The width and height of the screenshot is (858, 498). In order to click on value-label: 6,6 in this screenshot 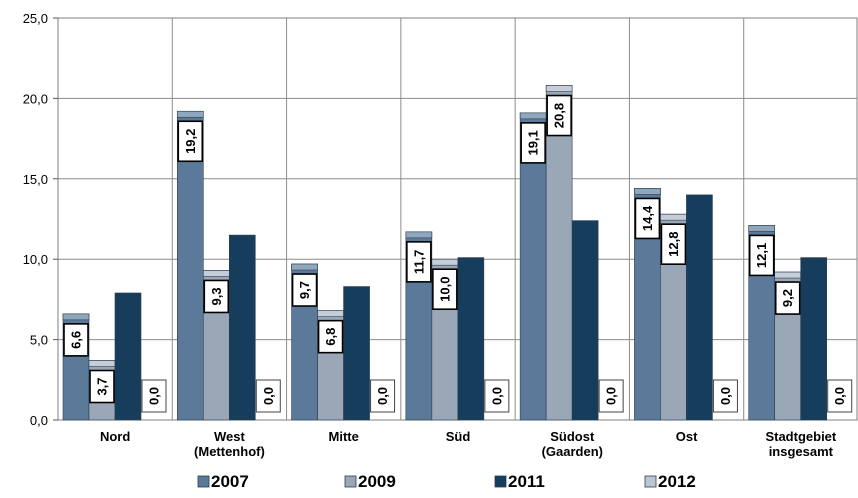, I will do `click(76, 340)`.